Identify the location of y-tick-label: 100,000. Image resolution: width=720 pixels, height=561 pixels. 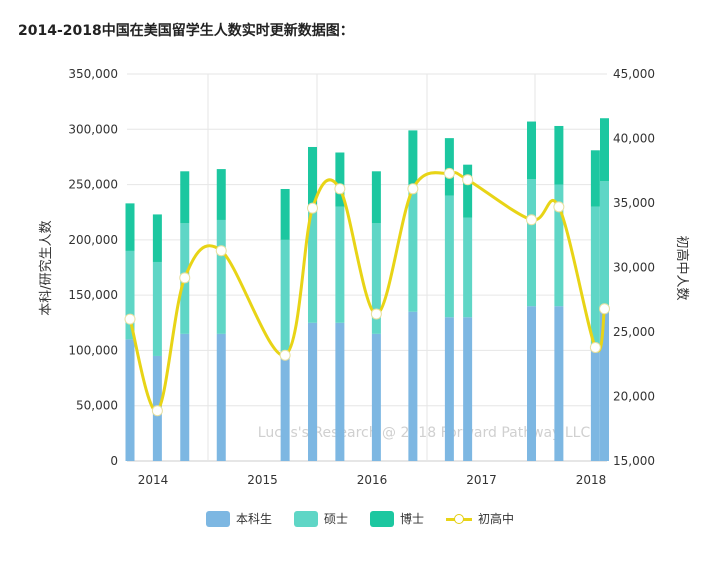
(93, 350).